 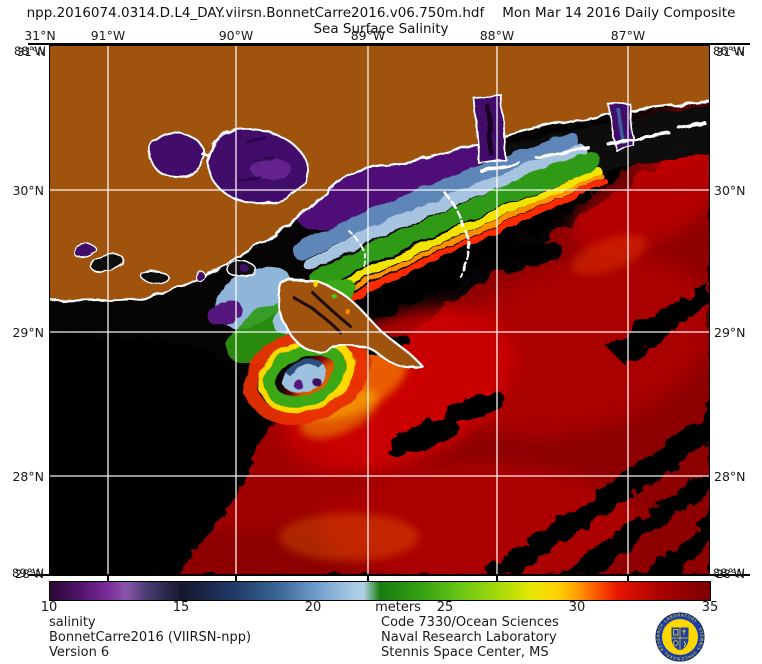 I want to click on lon-label-91w: 91°W, so click(x=108, y=35).